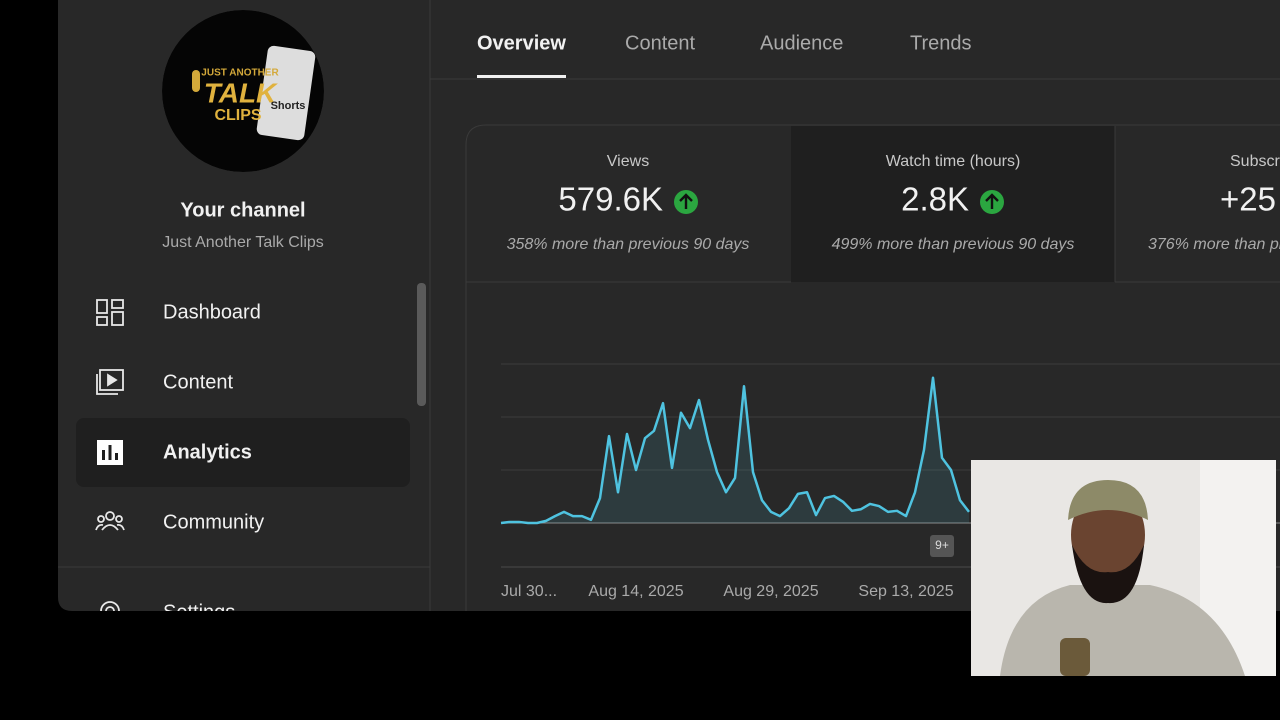 The height and width of the screenshot is (720, 1280). Describe the element at coordinates (521, 76) in the screenshot. I see `tab-underline` at that location.